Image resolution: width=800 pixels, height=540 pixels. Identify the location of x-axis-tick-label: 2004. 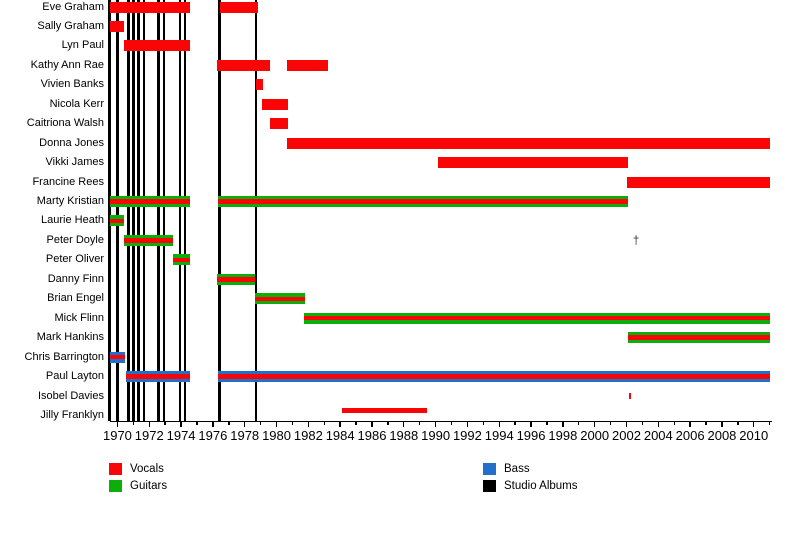
(658, 435).